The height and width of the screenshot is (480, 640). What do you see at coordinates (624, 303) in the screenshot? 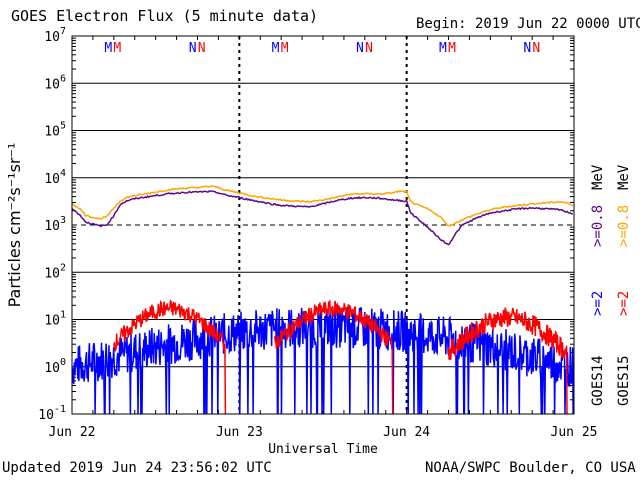
I see `legend-goes15-high: >=2` at bounding box center [624, 303].